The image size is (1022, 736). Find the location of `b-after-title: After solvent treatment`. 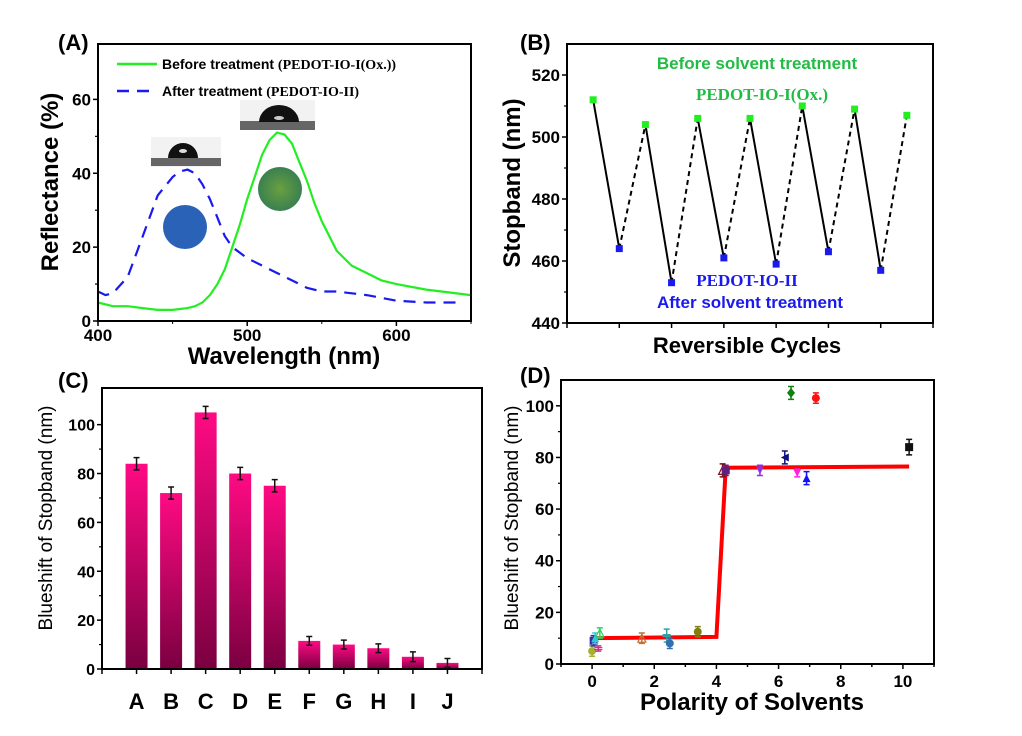

b-after-title: After solvent treatment is located at coordinates (750, 302).